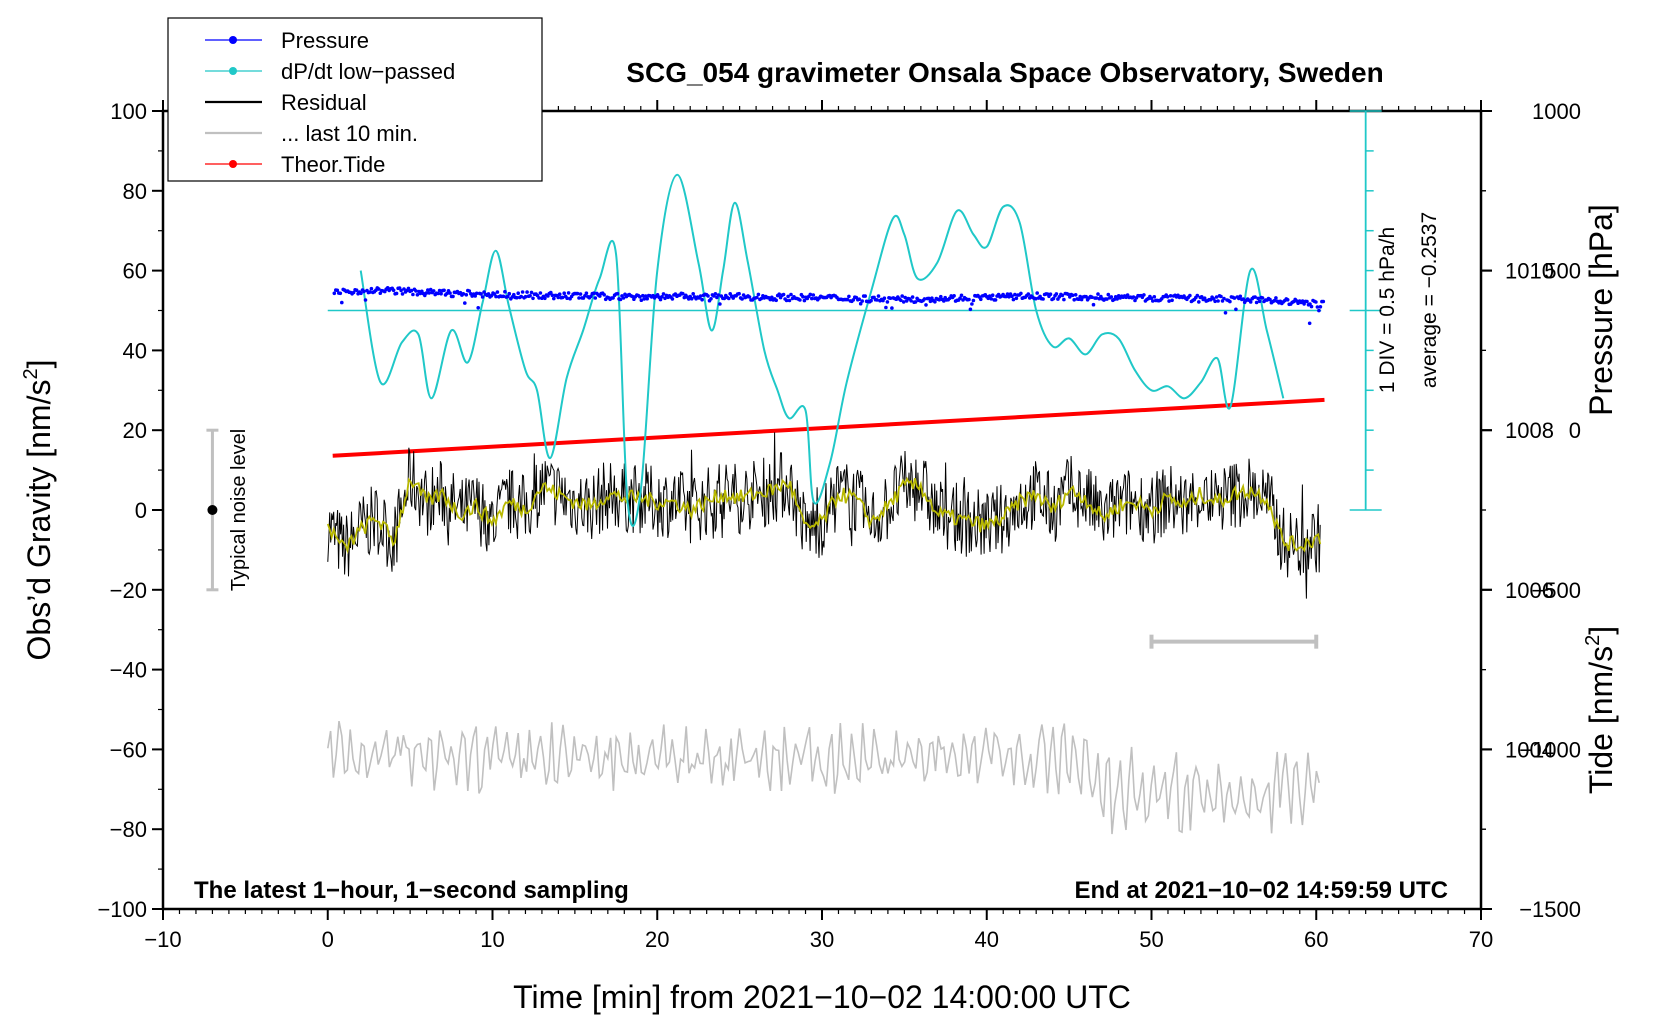 This screenshot has height=1020, width=1660. Describe the element at coordinates (122, 909) in the screenshot. I see `y-tick-label: −100` at that location.